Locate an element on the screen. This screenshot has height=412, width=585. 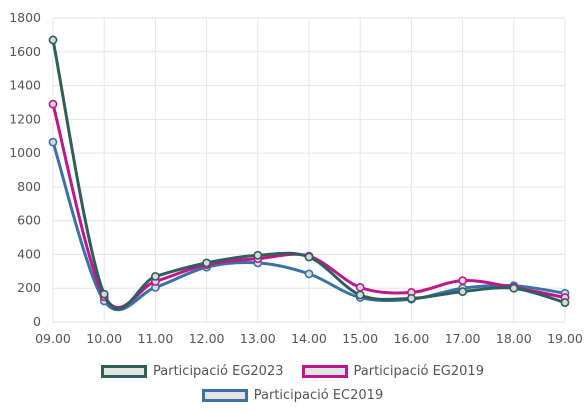
legend-label-eg2023: Participació EG2023 is located at coordinates (218, 371).